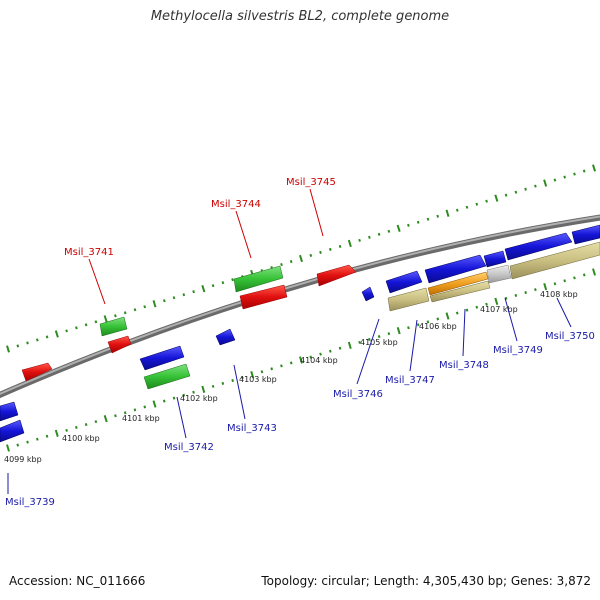 The height and width of the screenshot is (600, 600). Describe the element at coordinates (252, 428) in the screenshot. I see `gene-label: Msil_3743` at that location.